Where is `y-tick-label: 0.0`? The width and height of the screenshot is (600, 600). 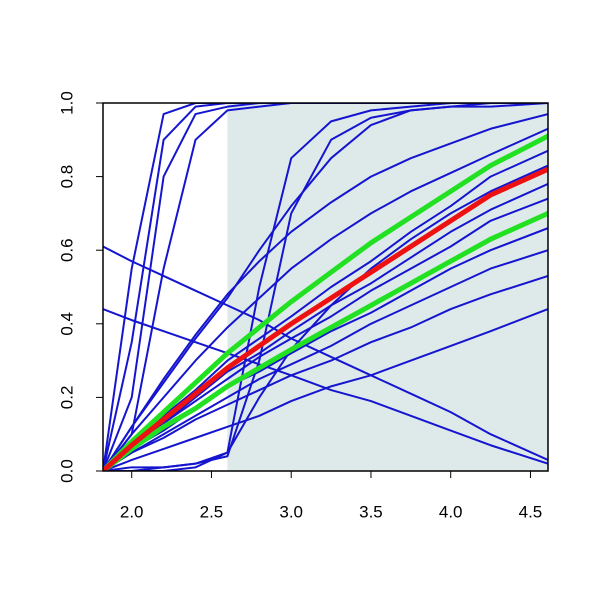
y-tick-label: 0.0 is located at coordinates (66, 471).